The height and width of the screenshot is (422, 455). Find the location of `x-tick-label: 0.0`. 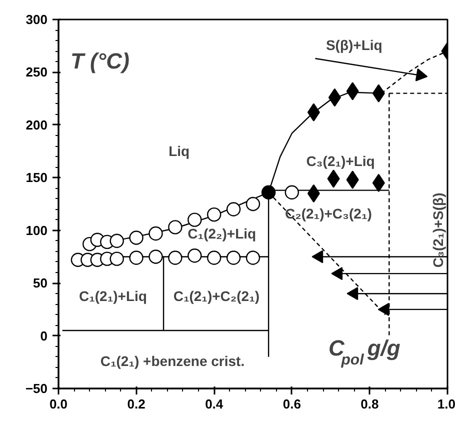

x-tick-label: 0.0 is located at coordinates (58, 404).